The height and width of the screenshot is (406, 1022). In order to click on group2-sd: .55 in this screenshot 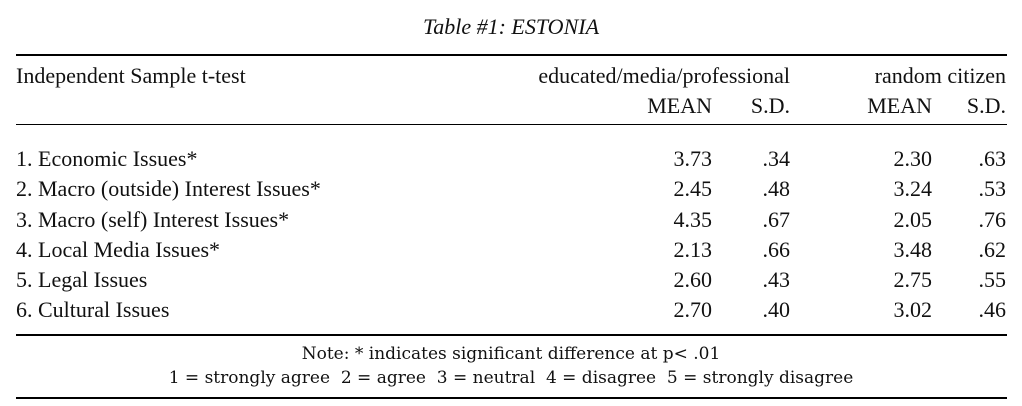, I will do `click(992, 279)`.